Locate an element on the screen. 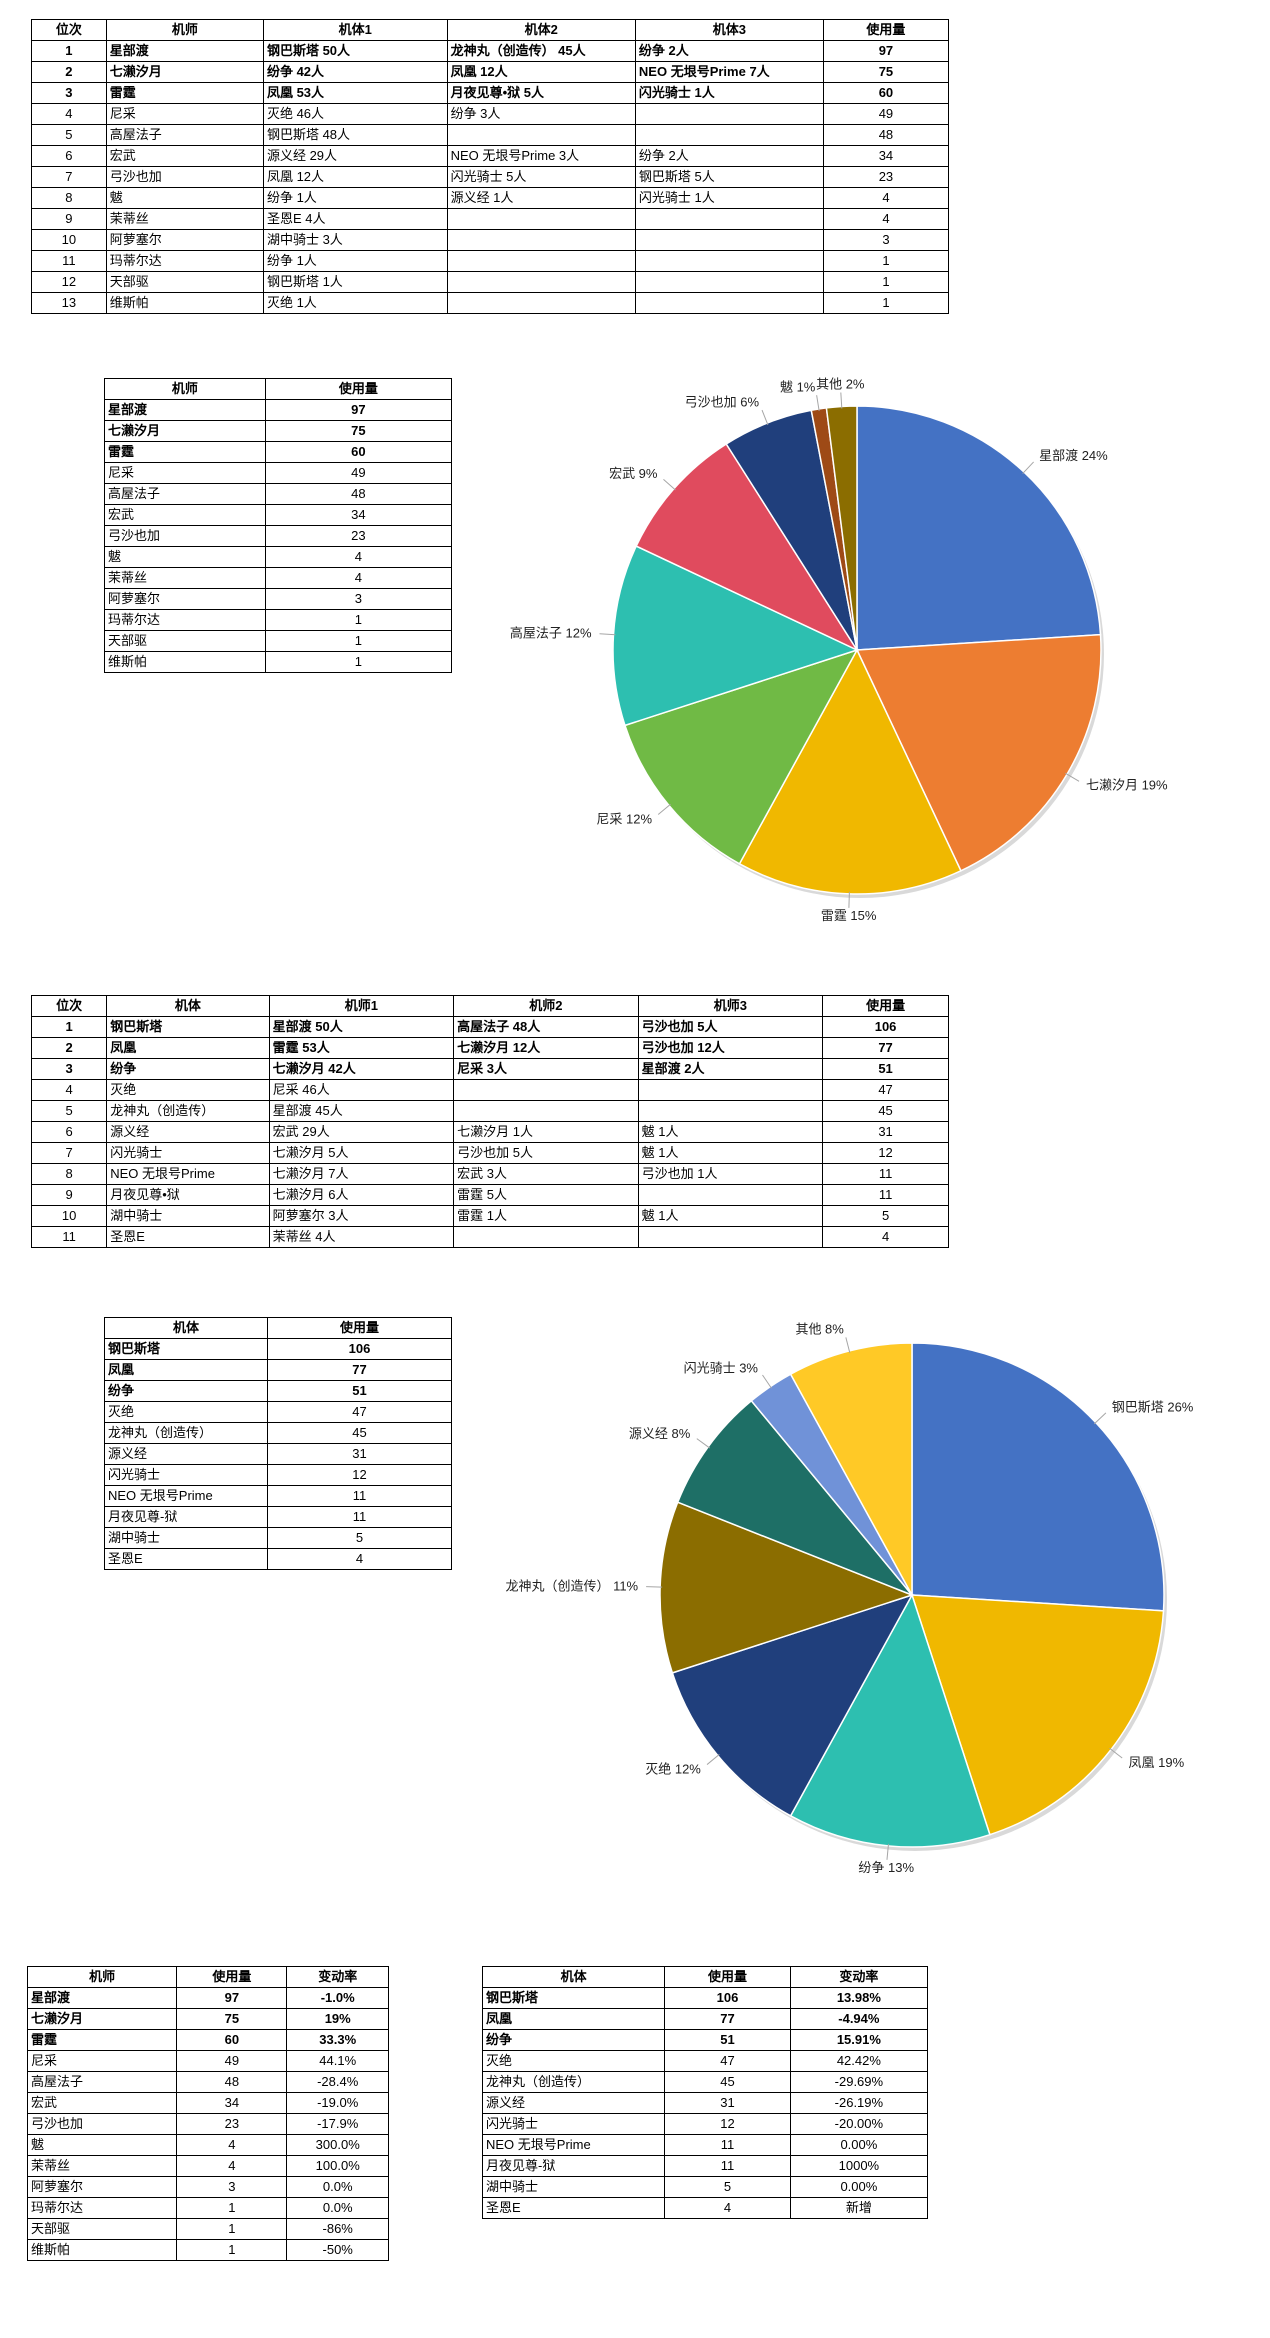 The image size is (1270, 2338). table-row: 10 湖中骑士 阿萝塞尔 3人 雷霆 1人魃 1人 5 is located at coordinates (489, 1216).